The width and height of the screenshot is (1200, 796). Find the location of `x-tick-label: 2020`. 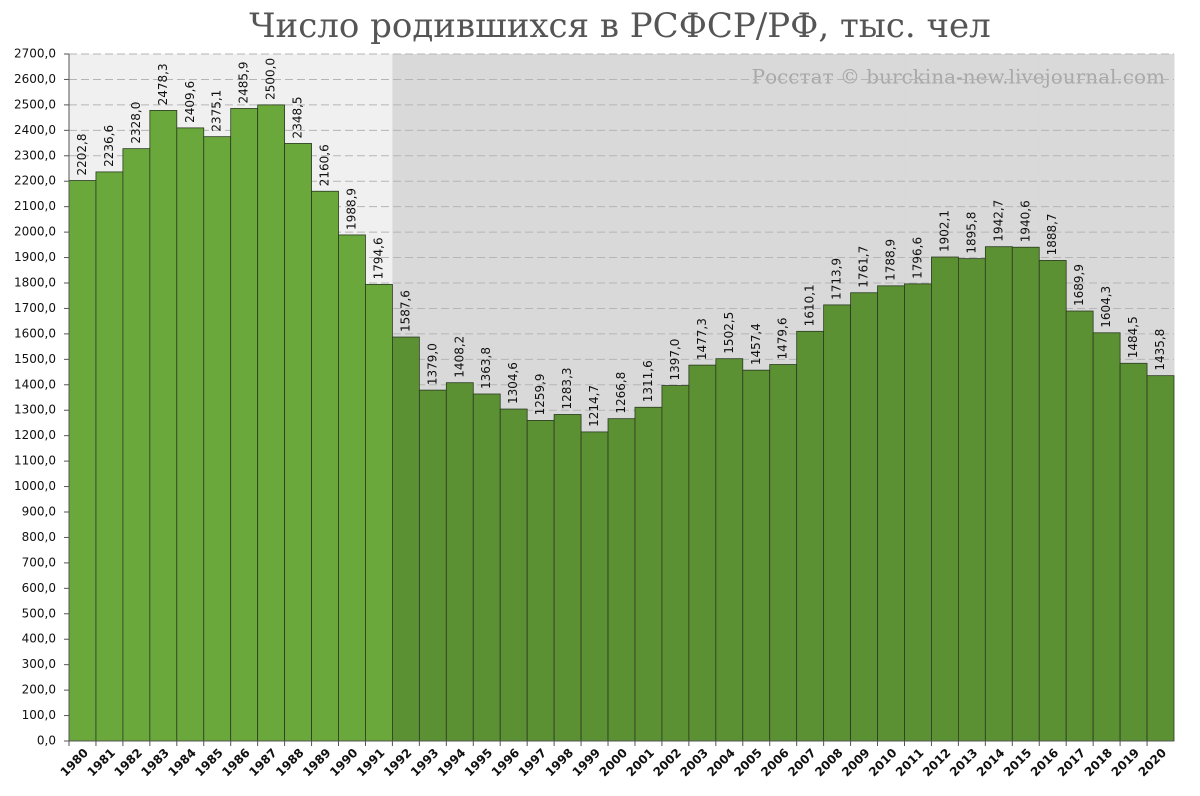

x-tick-label: 2020 is located at coordinates (1153, 763).